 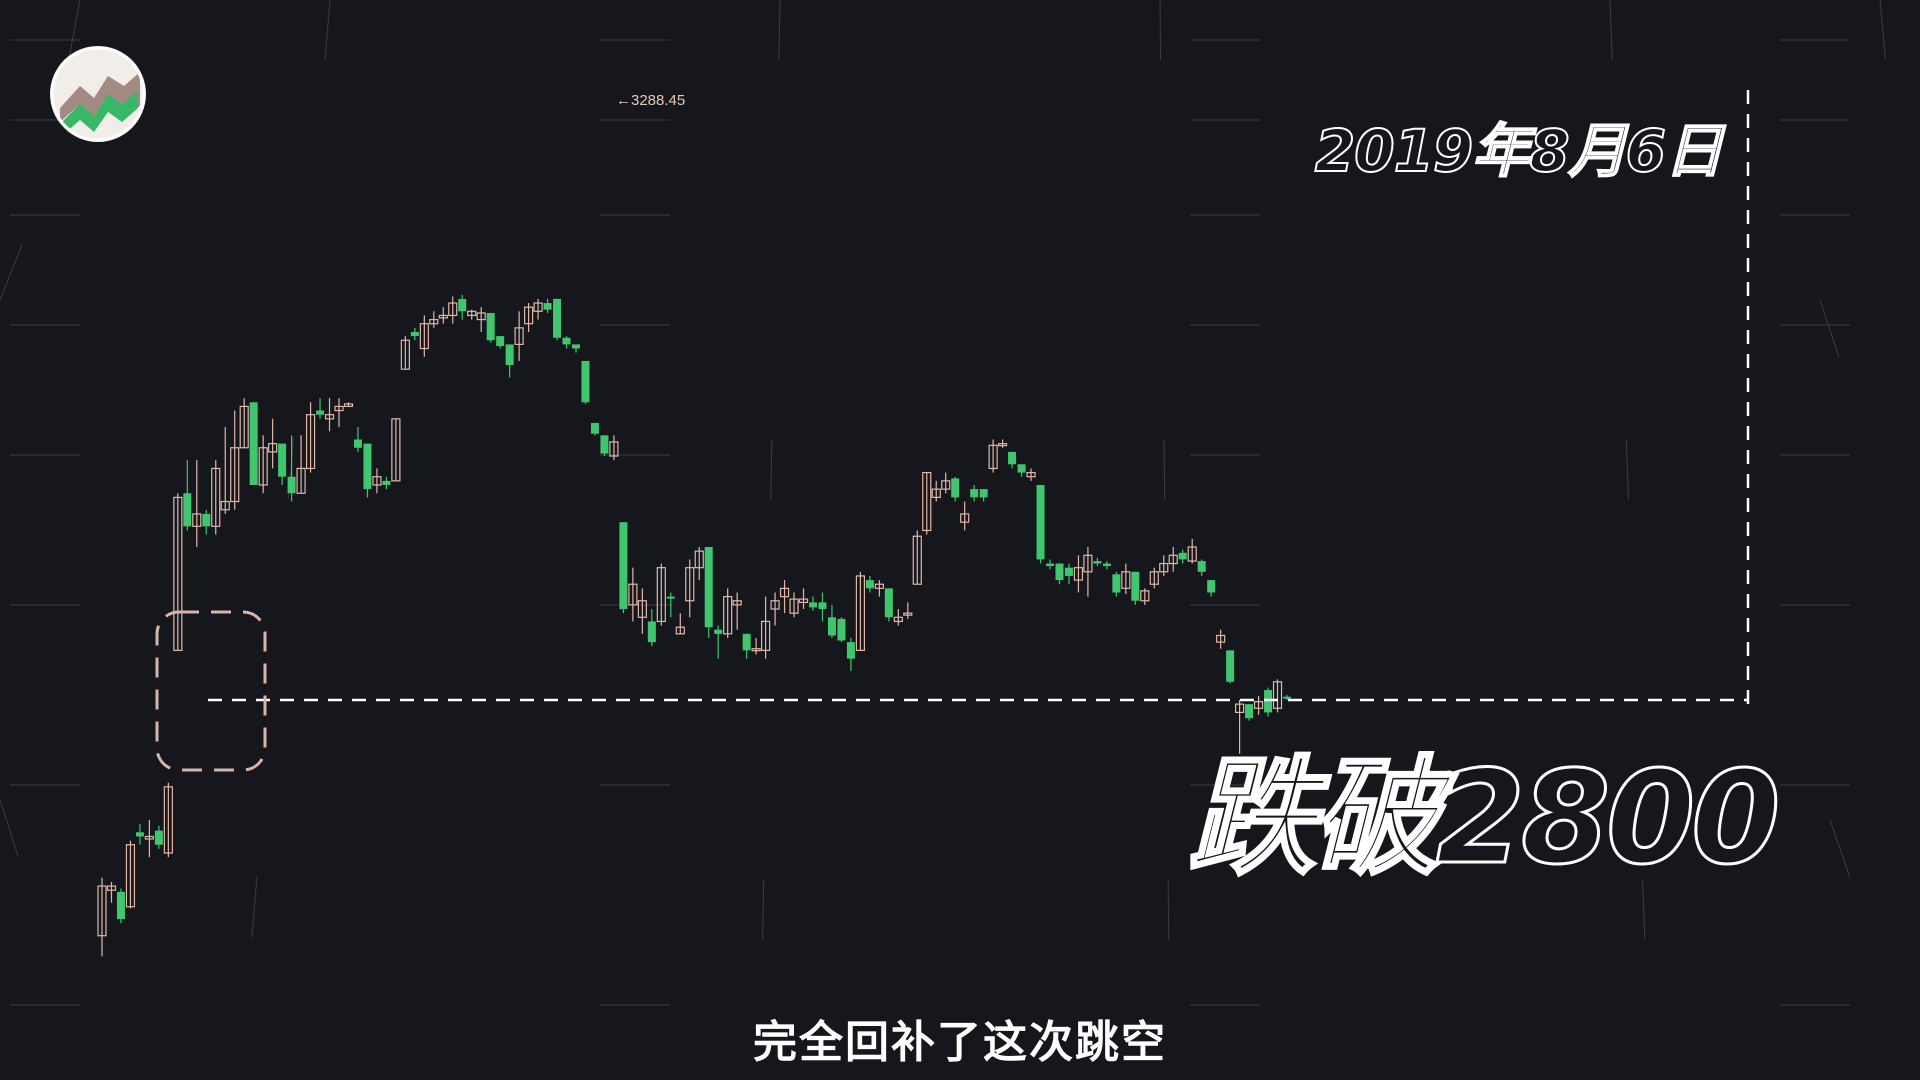 What do you see at coordinates (651, 100) in the screenshot?
I see `peak-annotation: ←3288.45` at bounding box center [651, 100].